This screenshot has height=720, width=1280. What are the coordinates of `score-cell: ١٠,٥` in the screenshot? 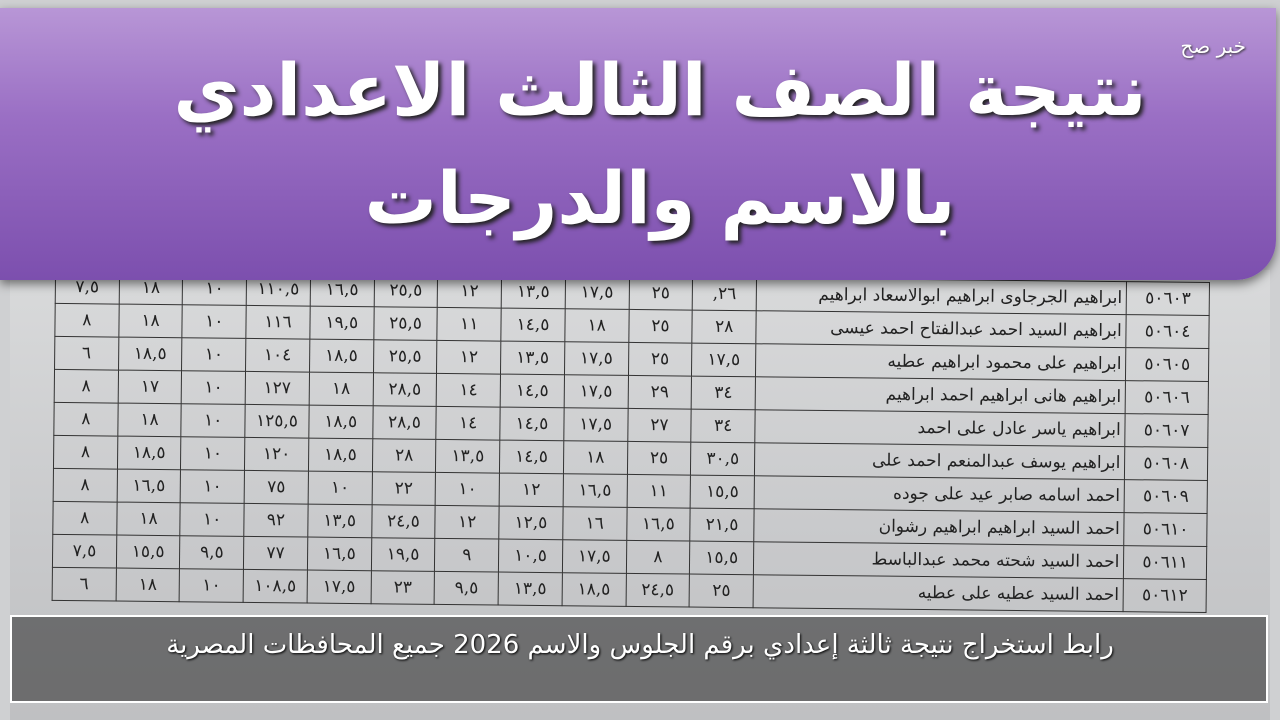 It's located at (530, 556).